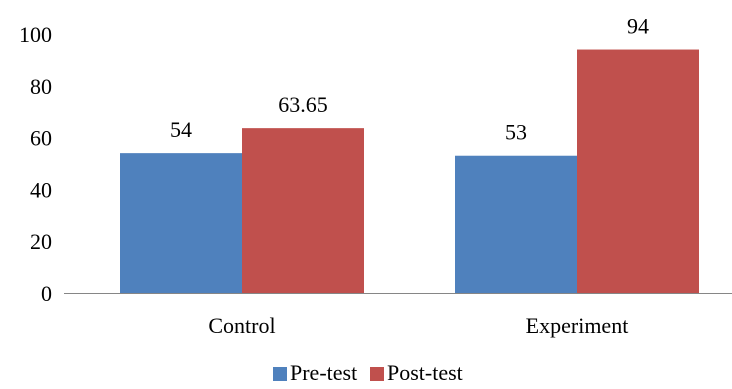 The image size is (732, 389). I want to click on data-label: 53, so click(516, 132).